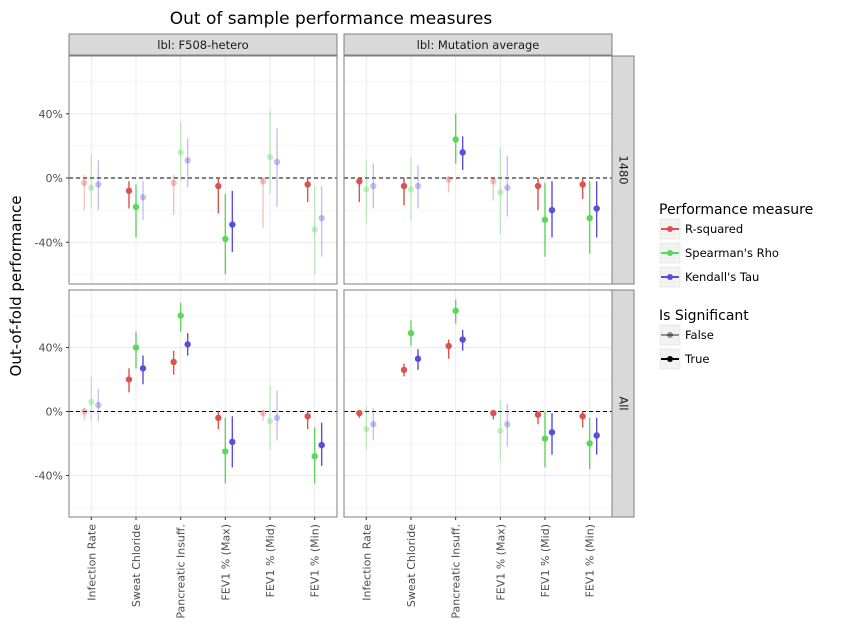  Describe the element at coordinates (722, 277) in the screenshot. I see `legend-label: Kendall's Tau` at that location.